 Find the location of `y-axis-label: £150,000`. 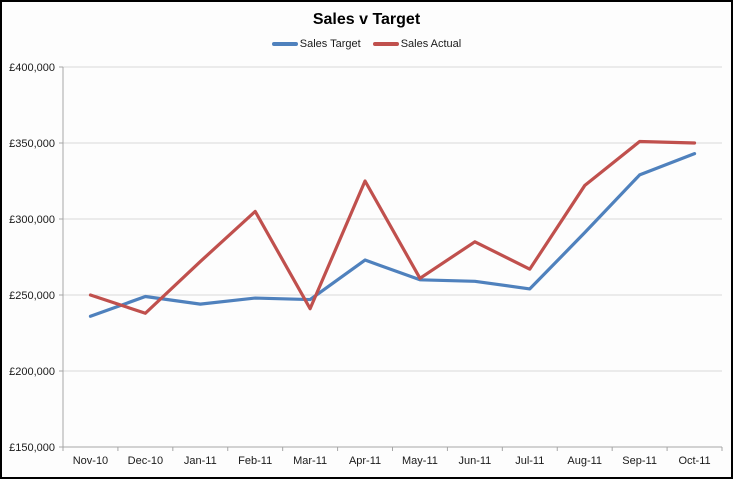

y-axis-label: £150,000 is located at coordinates (32, 448).